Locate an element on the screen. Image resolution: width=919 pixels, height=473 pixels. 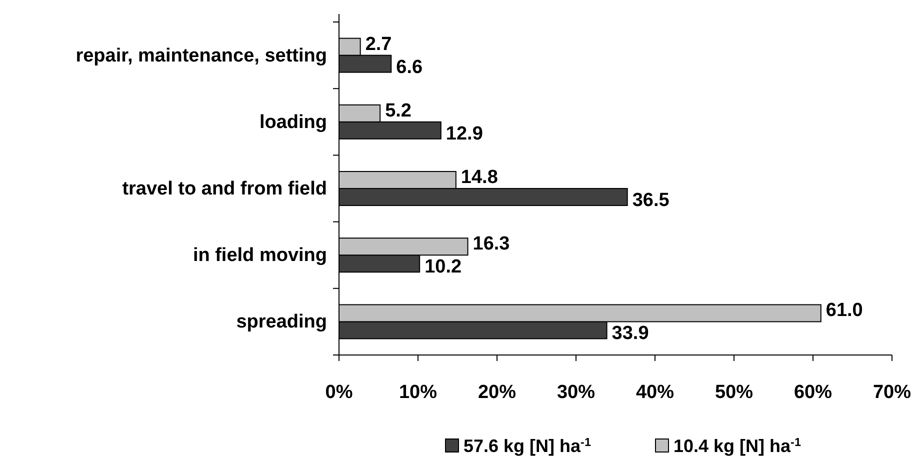
x-tick-label: 10% is located at coordinates (418, 392).